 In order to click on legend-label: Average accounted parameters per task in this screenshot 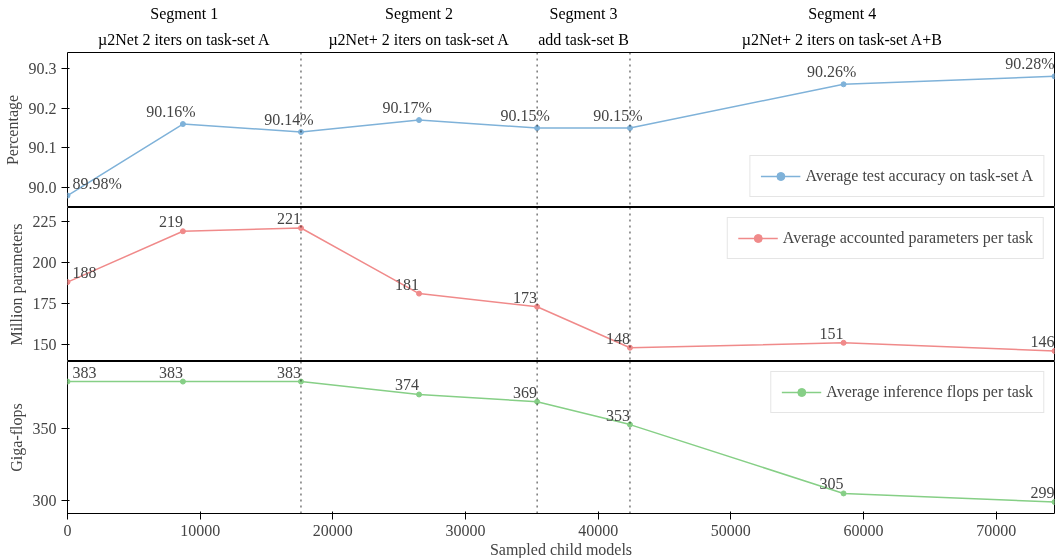, I will do `click(907, 238)`.